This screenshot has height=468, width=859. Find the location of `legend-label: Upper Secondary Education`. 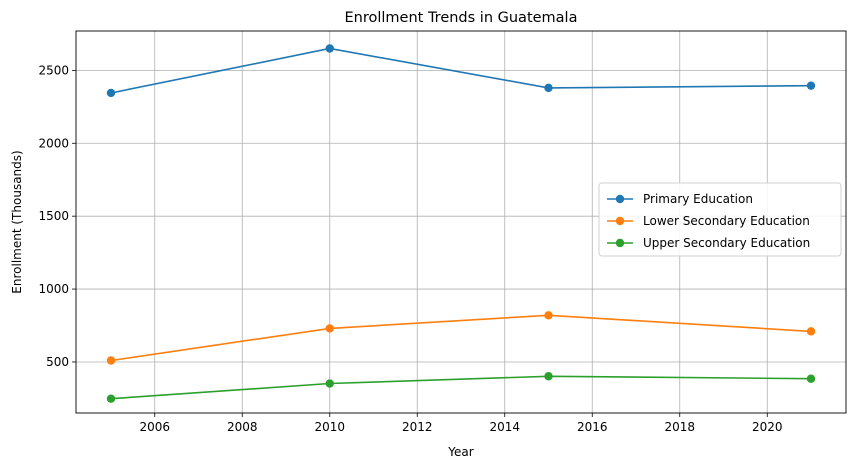

legend-label: Upper Secondary Education is located at coordinates (726, 243).